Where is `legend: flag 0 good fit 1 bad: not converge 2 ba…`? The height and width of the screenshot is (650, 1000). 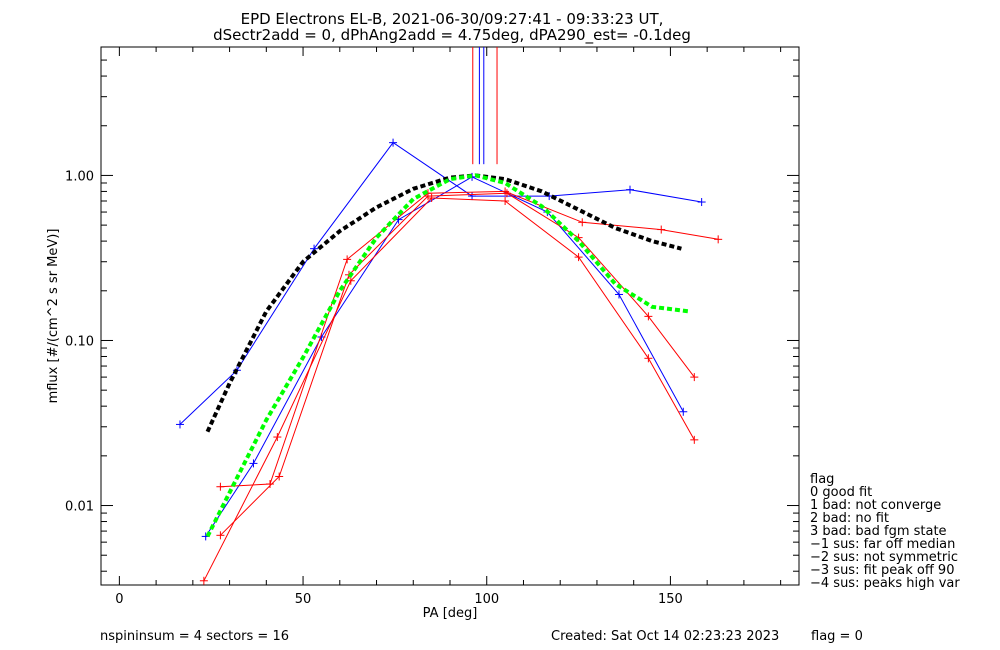 legend: flag 0 good fit 1 bad: not converge 2 ba… is located at coordinates (885, 531).